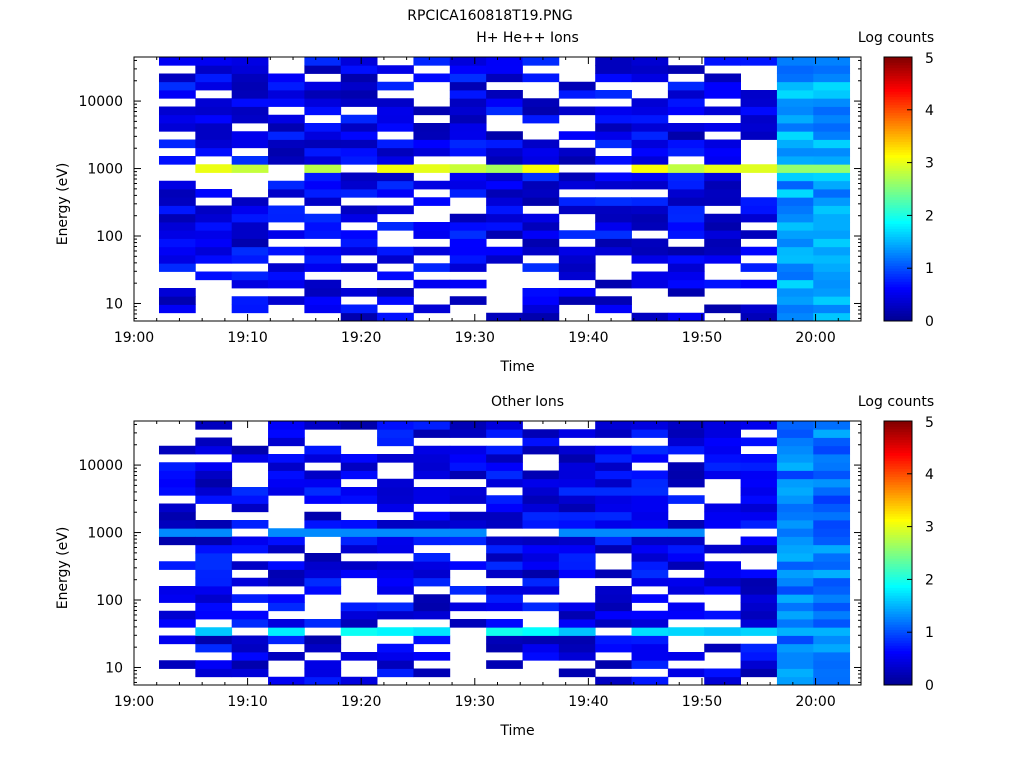 This screenshot has height=773, width=1024. Describe the element at coordinates (114, 668) in the screenshot. I see `y-tick-label: 10` at that location.